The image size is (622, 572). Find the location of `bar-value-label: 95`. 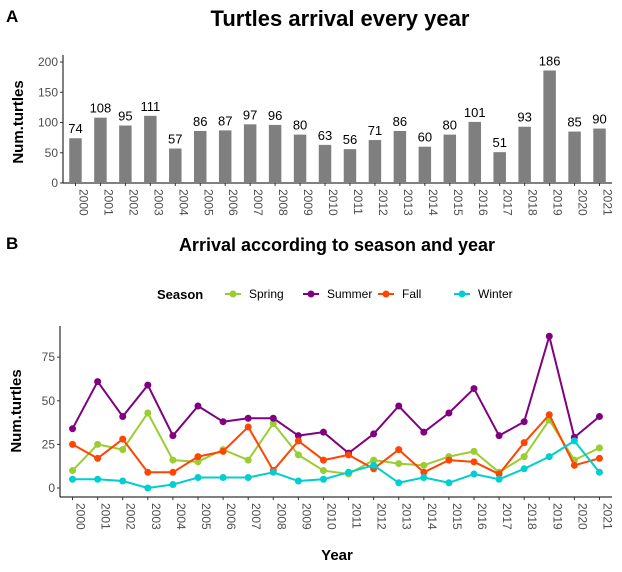

bar-value-label: 95 is located at coordinates (125, 116).